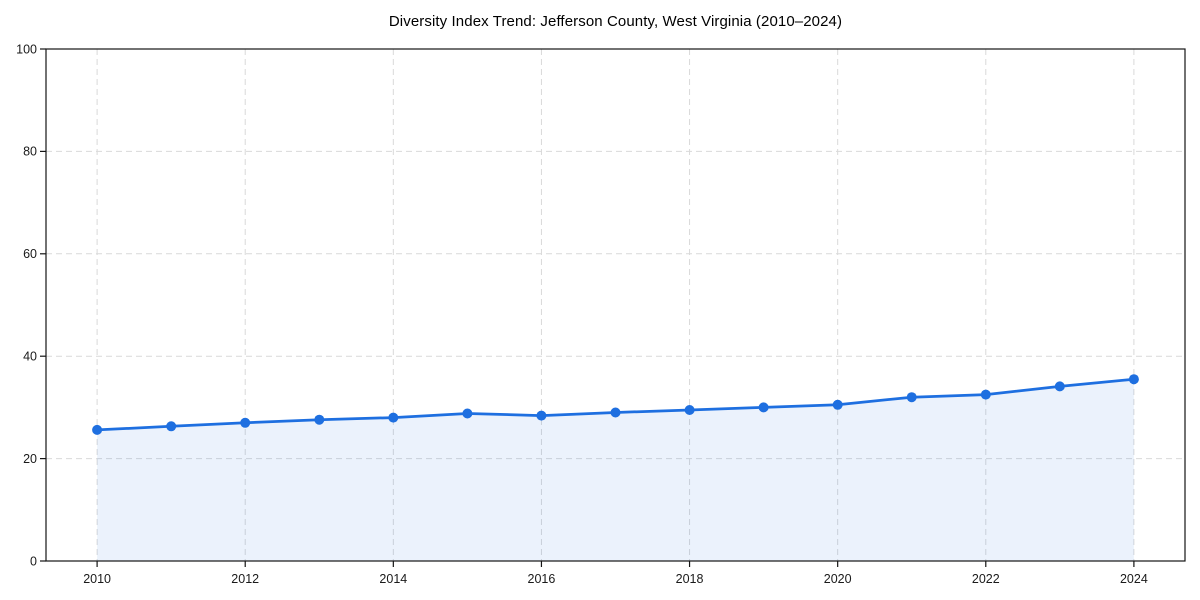 The height and width of the screenshot is (600, 1200). I want to click on x-tick-label: 2016, so click(542, 579).